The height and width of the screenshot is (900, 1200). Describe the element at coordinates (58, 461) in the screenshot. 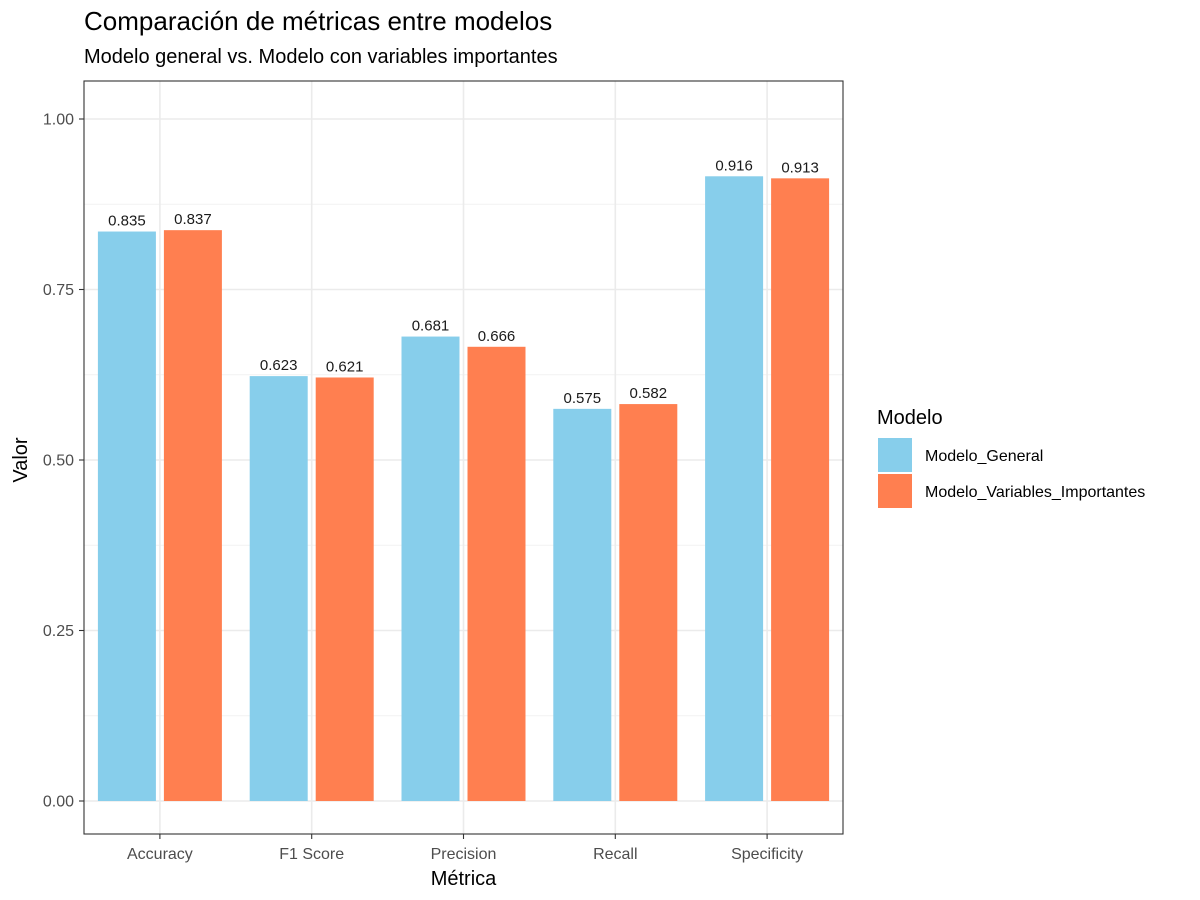

I see `y-tick-label: 0.50` at that location.